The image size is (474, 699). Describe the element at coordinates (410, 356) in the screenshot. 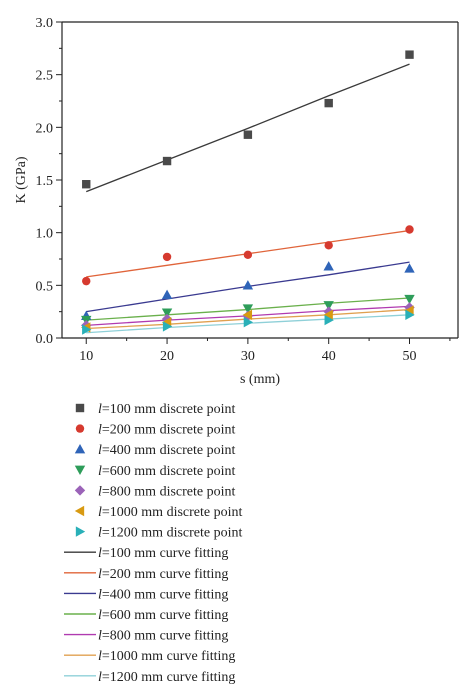

I see `x-tick-label: 50` at that location.